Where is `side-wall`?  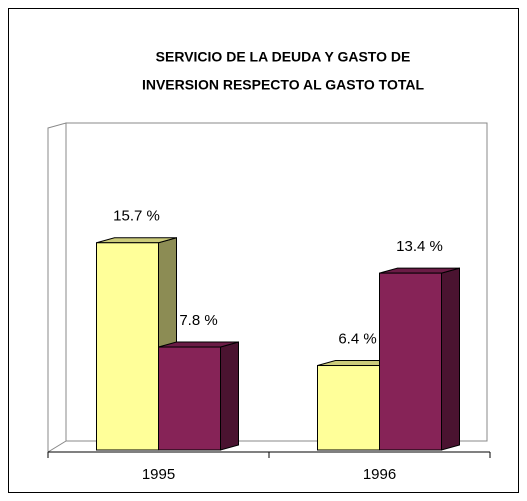 side-wall is located at coordinates (57, 287).